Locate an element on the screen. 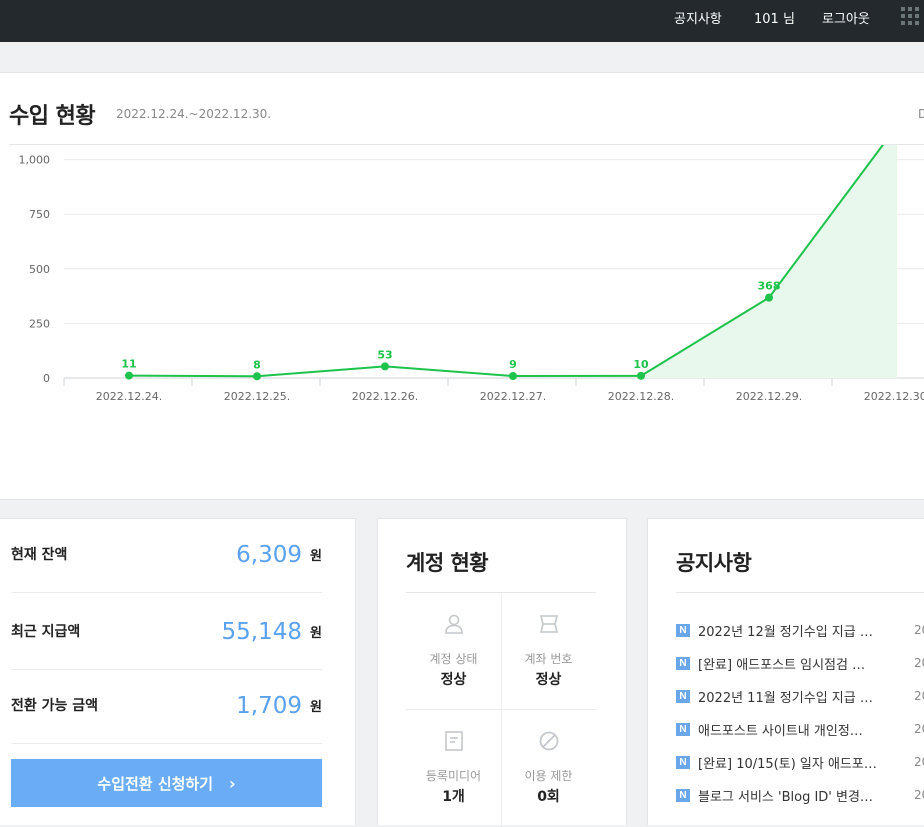 The width and height of the screenshot is (924, 827). notice-item: N [완료] 10/15(토) 일자 애드포… 20 is located at coordinates (800, 762).